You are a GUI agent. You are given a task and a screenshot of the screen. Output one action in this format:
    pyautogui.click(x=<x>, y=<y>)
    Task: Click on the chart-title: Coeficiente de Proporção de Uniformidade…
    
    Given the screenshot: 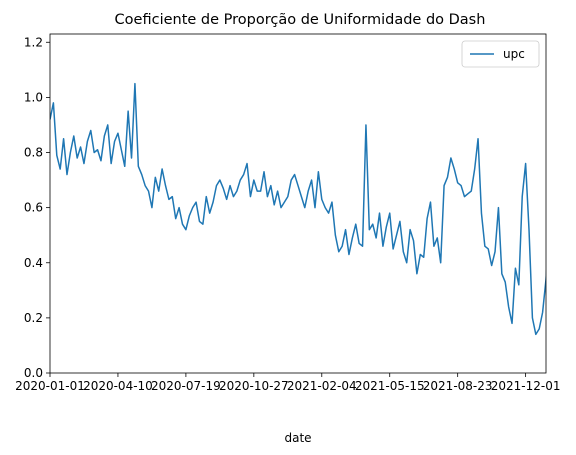 What is the action you would take?
    pyautogui.click(x=300, y=20)
    